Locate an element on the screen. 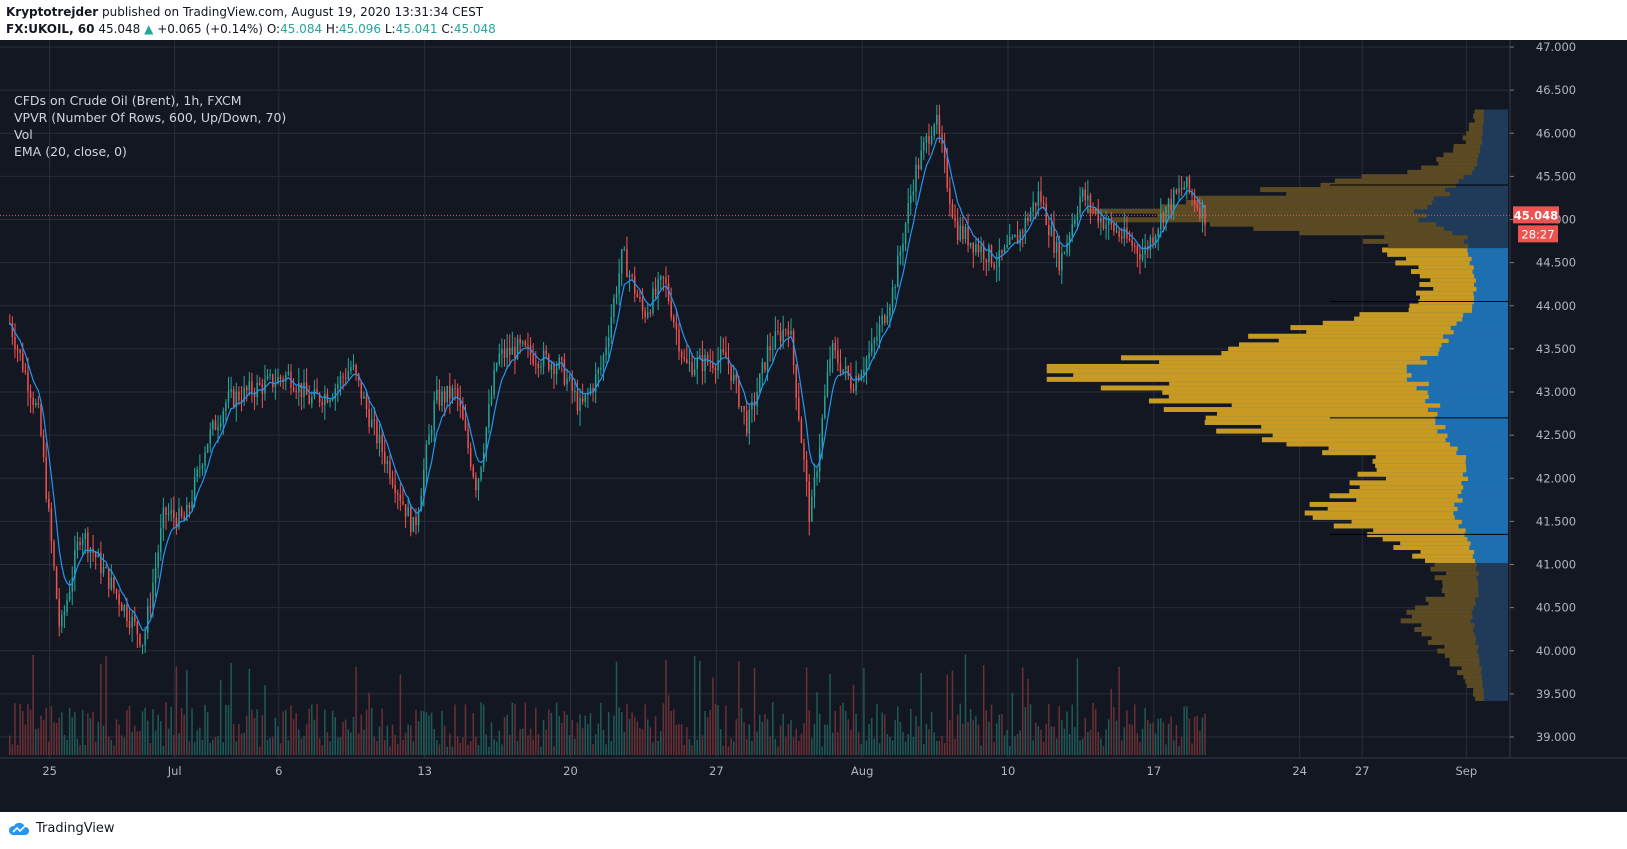 The width and height of the screenshot is (1627, 849). triangle-up-icon: ▲ is located at coordinates (149, 29).